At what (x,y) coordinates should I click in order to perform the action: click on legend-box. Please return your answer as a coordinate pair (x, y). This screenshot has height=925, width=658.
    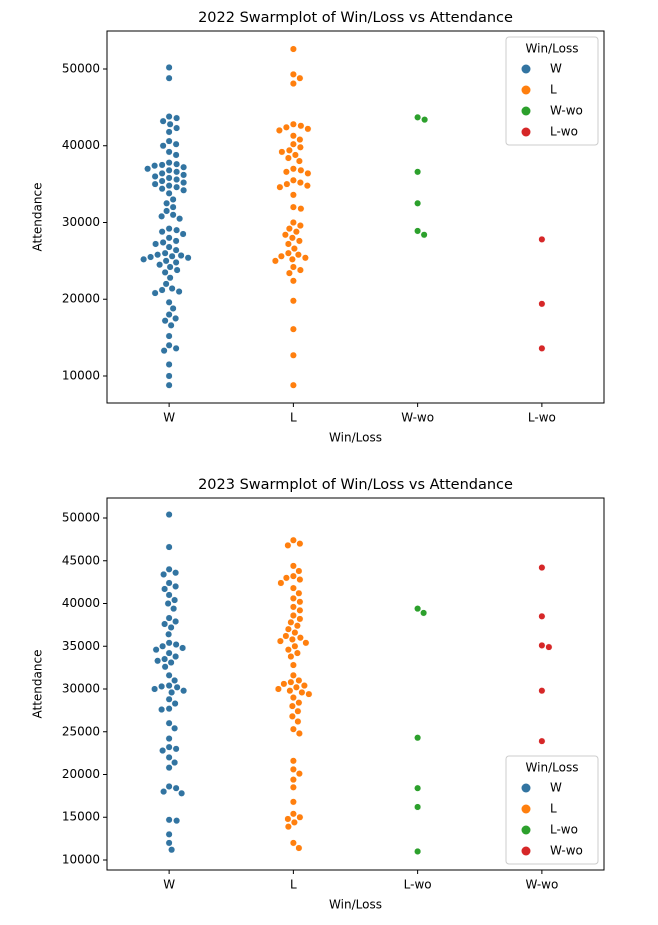
    Looking at the image, I should click on (552, 810).